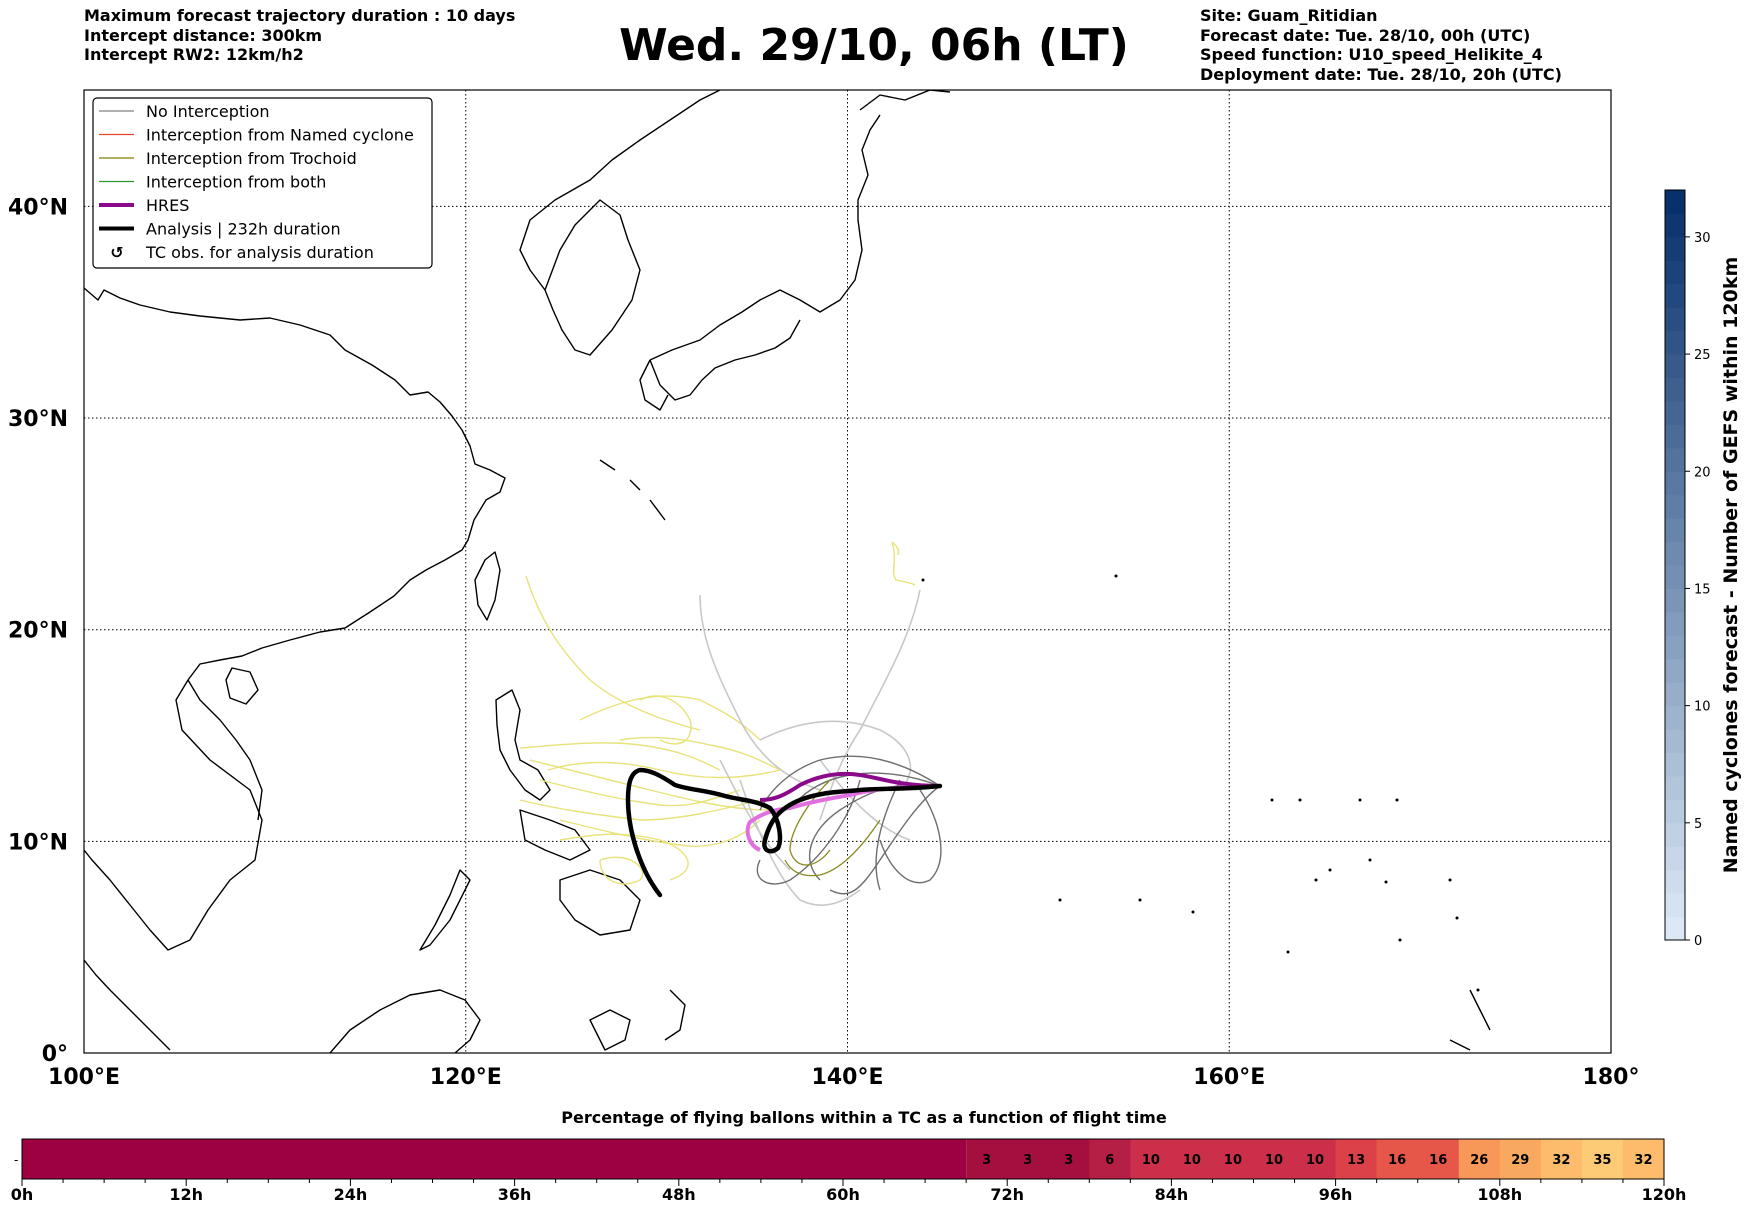 This screenshot has height=1213, width=1748. I want to click on longitude-tick-label: 140°E, so click(848, 1077).